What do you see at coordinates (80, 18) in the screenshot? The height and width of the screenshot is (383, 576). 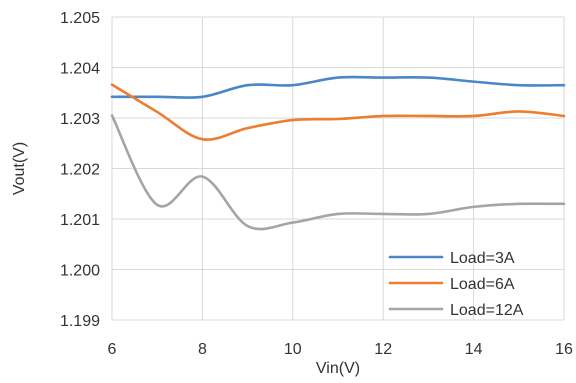 I see `y-tick-label: 1.205` at bounding box center [80, 18].